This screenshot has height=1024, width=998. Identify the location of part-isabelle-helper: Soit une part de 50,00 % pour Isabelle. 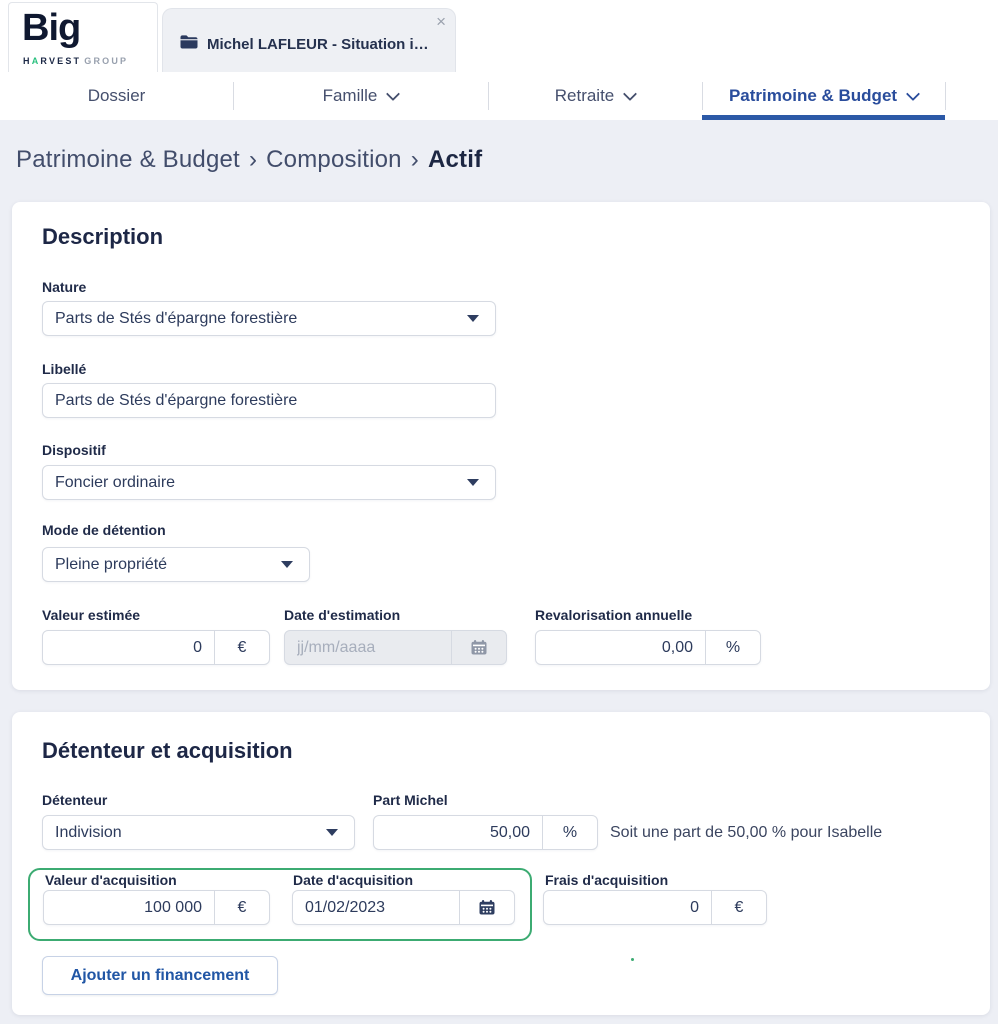
(746, 832).